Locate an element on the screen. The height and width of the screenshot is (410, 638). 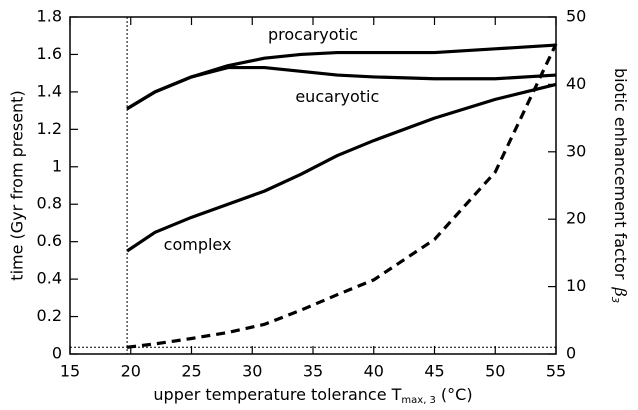
y-tick-label: 0.4 is located at coordinates (49, 278).